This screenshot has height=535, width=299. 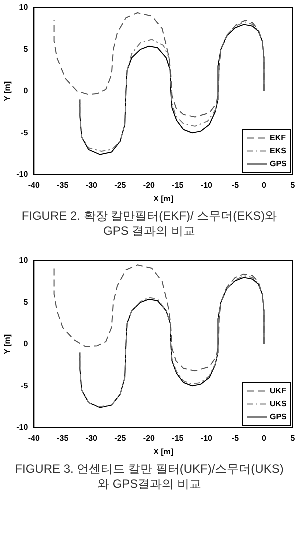 What do you see at coordinates (149, 223) in the screenshot?
I see `text: FIGURE 2. 확장 칼만필터(EKF)/ 스무더(EKS)와 GPS 결과의 비교` at bounding box center [149, 223].